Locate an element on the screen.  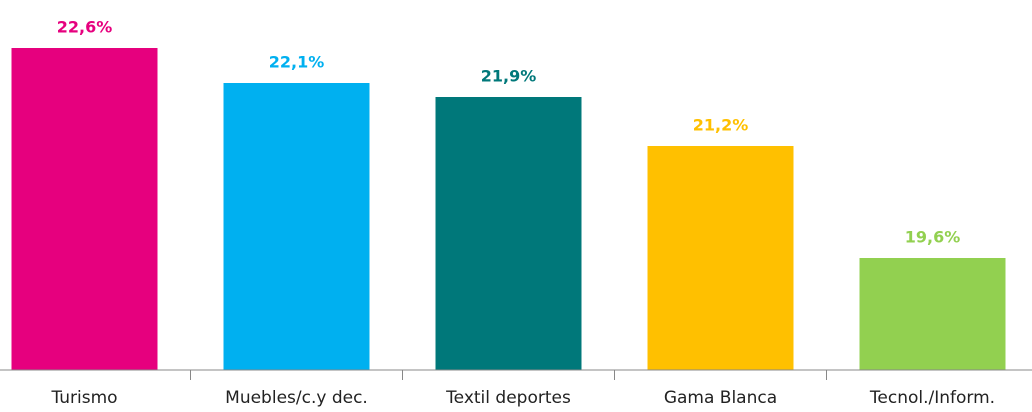
data-label: 21,9% is located at coordinates (509, 76).